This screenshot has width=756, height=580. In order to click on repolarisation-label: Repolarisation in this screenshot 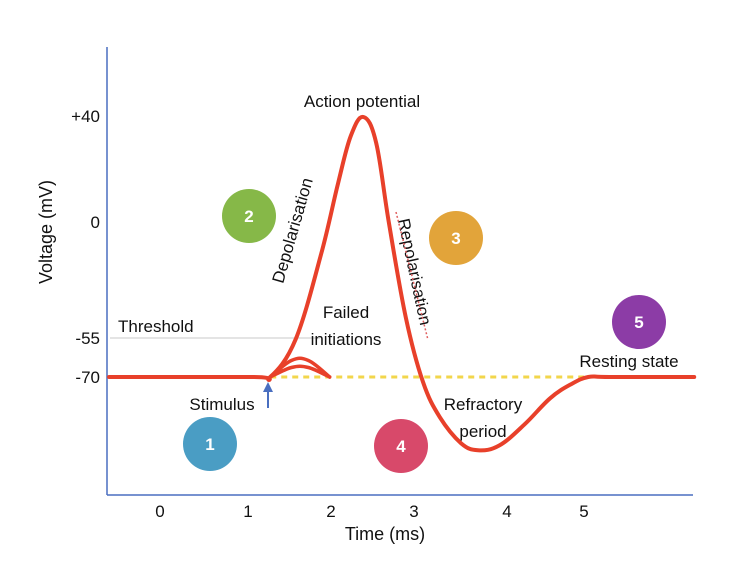, I will do `click(414, 272)`.